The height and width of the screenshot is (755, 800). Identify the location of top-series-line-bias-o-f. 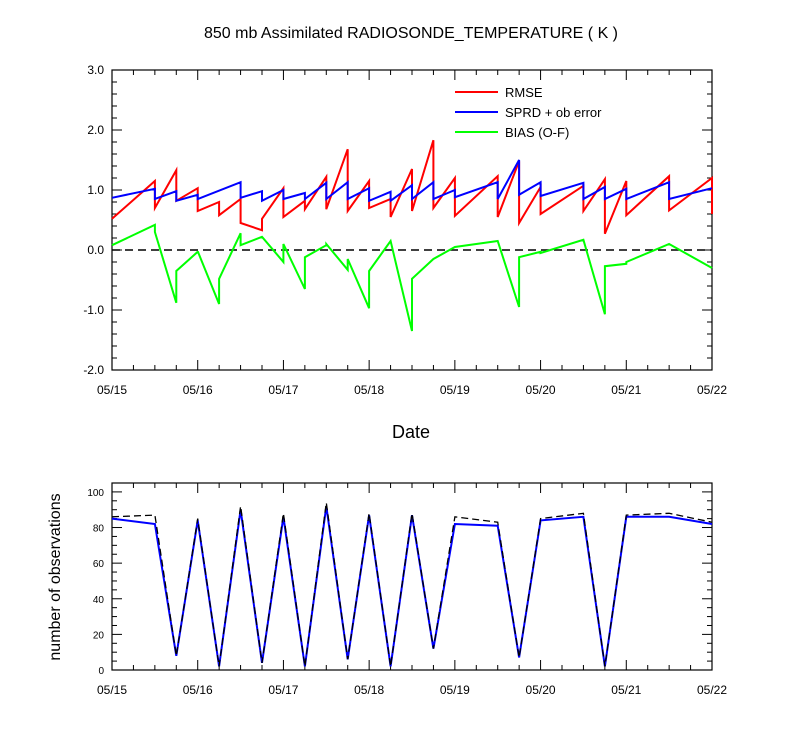
(412, 277).